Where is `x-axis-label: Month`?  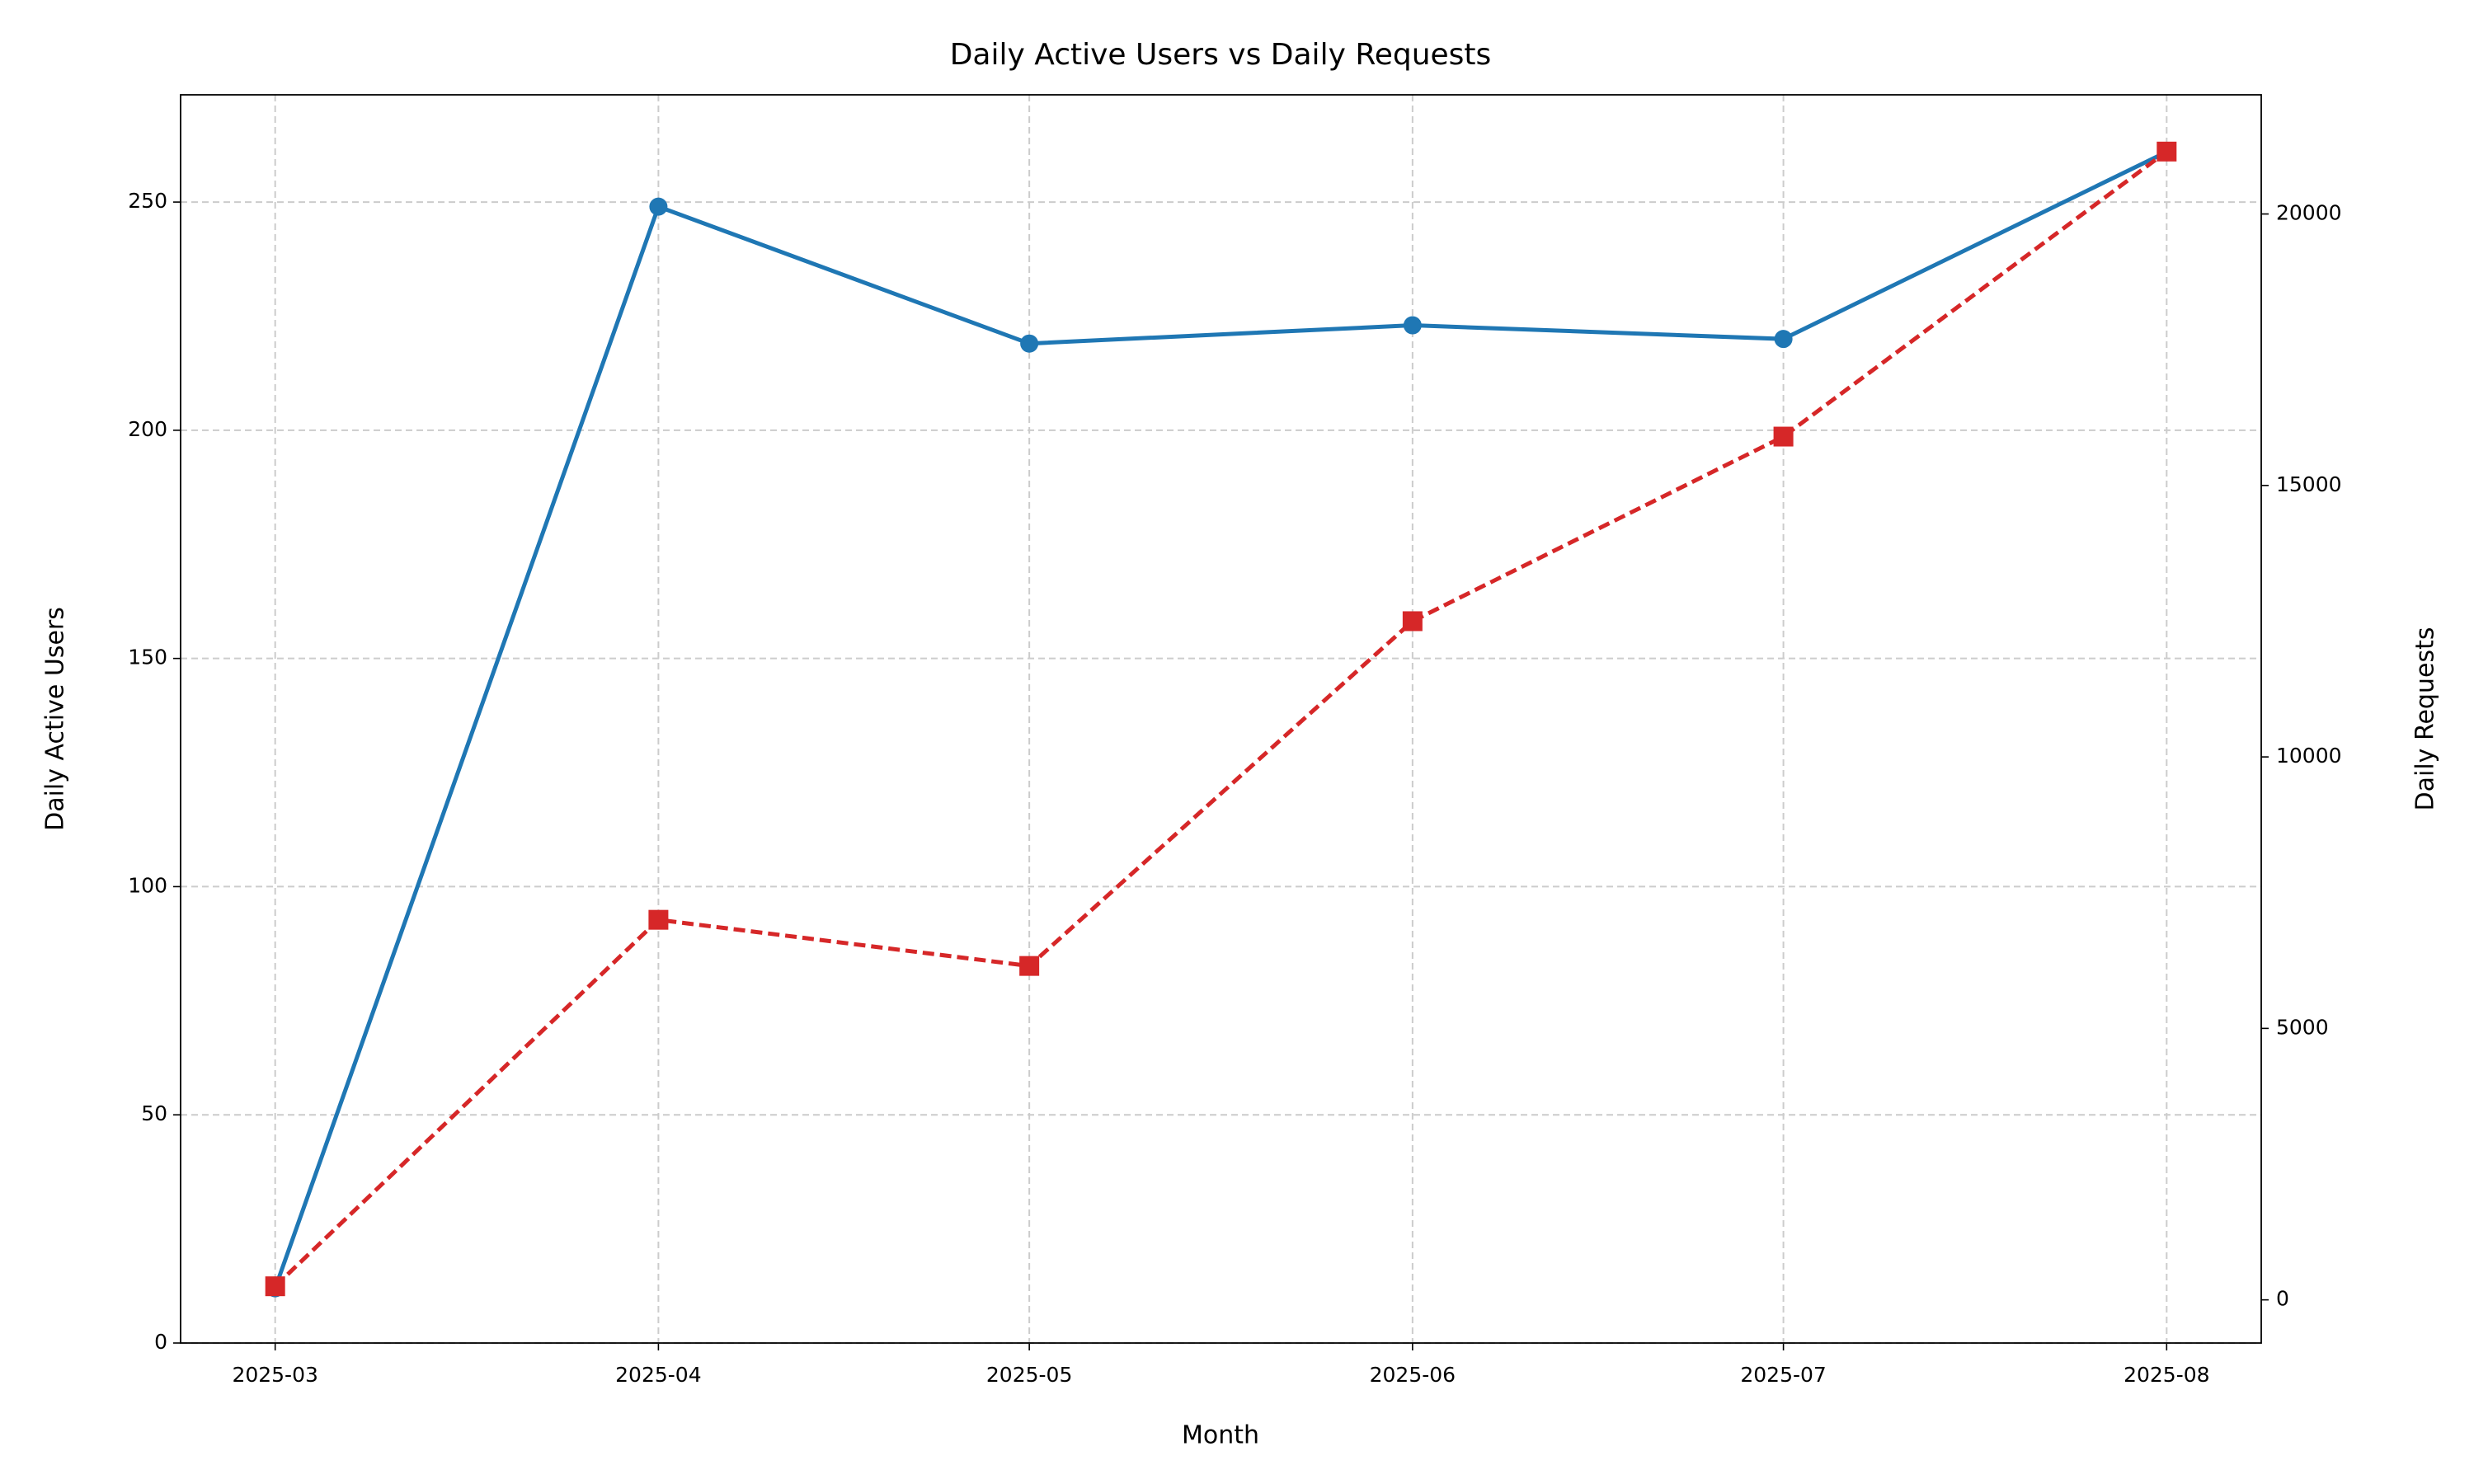 x-axis-label: Month is located at coordinates (1220, 1435).